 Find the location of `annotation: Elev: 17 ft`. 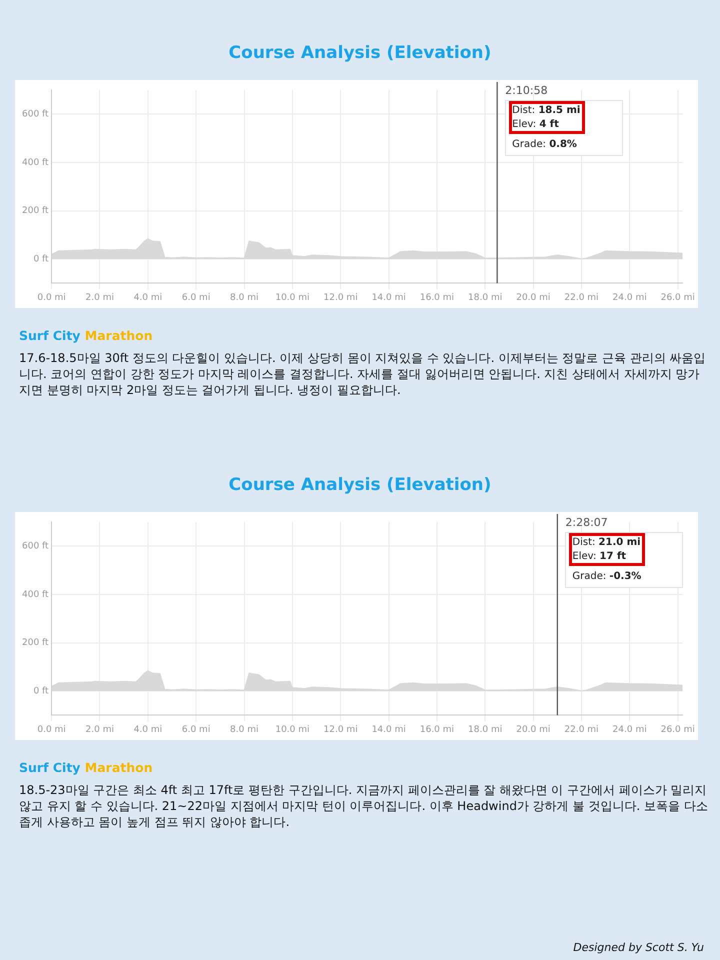

annotation: Elev: 17 ft is located at coordinates (600, 557).